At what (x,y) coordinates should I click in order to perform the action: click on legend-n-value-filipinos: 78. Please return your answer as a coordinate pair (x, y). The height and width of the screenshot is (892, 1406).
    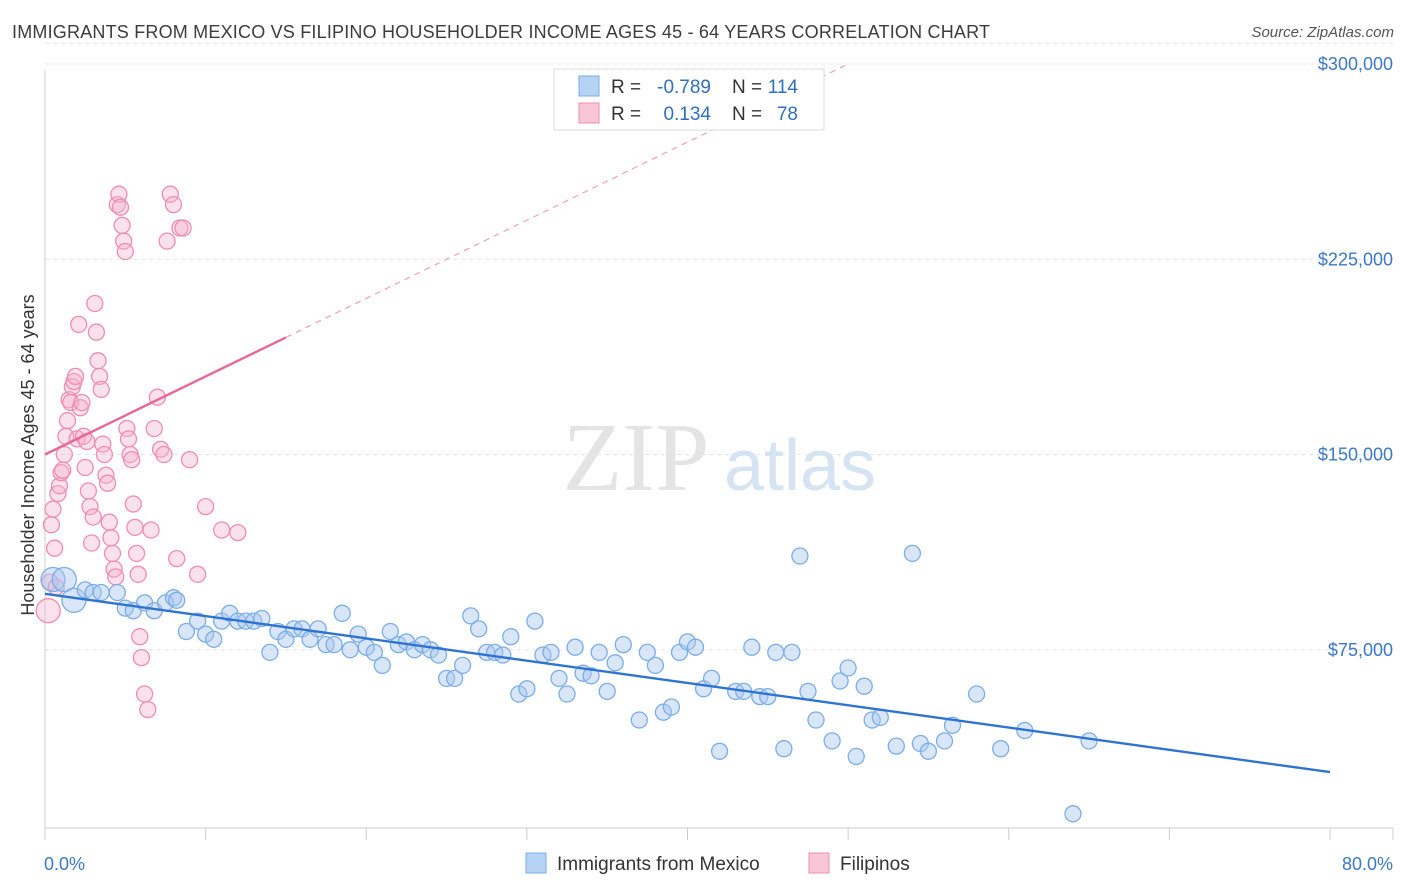
    Looking at the image, I should click on (787, 114).